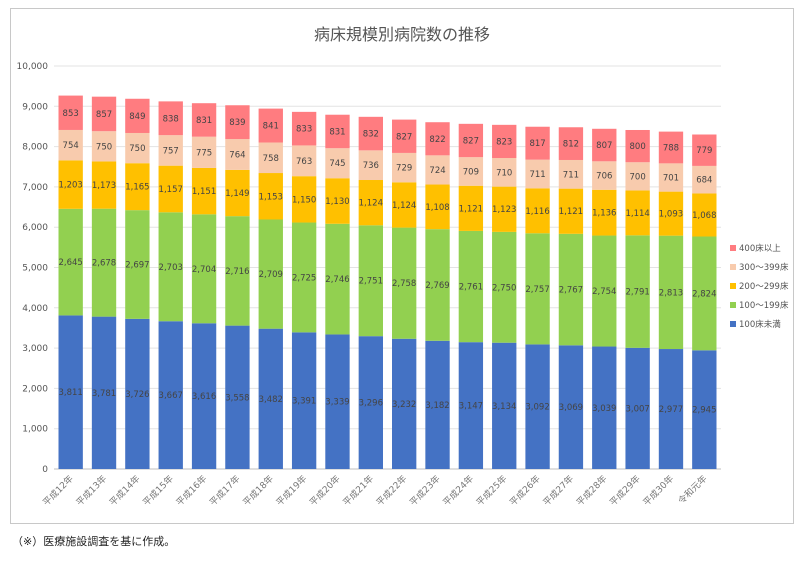 The image size is (802, 564). Describe the element at coordinates (237, 287) in the screenshot. I see `bar-stack: 3,558 2,716 1,149 764 839` at that location.